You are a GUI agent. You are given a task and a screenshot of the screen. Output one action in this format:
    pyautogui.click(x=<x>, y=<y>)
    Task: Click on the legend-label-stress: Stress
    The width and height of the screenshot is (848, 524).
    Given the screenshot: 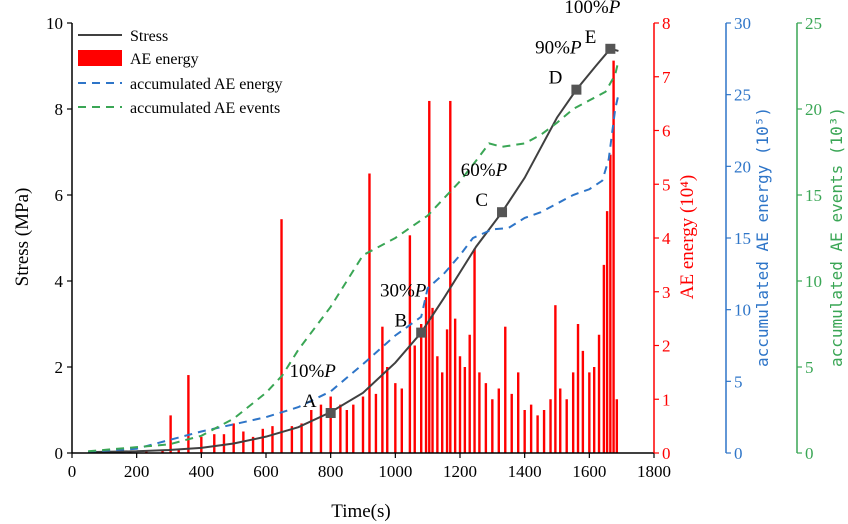 What is the action you would take?
    pyautogui.click(x=149, y=36)
    